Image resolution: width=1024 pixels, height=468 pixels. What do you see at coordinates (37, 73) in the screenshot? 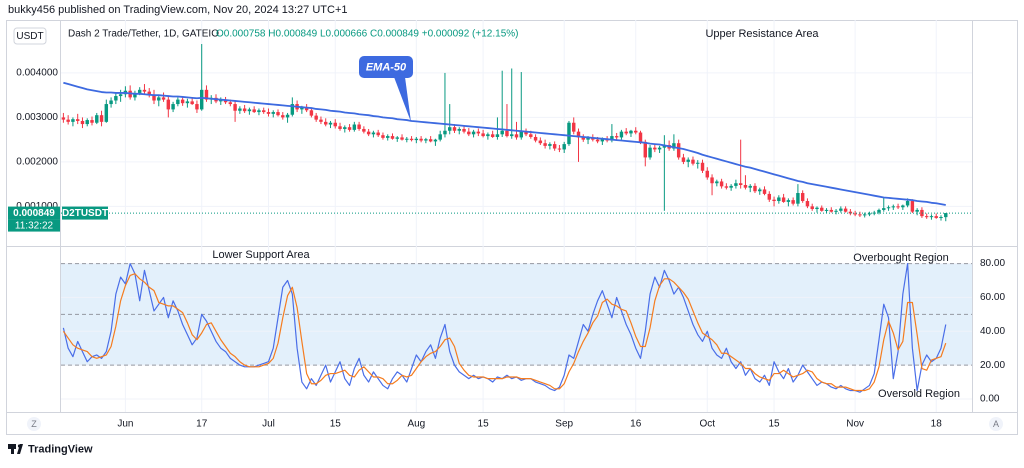
I see `y-tick-label: 0.004000` at bounding box center [37, 73].